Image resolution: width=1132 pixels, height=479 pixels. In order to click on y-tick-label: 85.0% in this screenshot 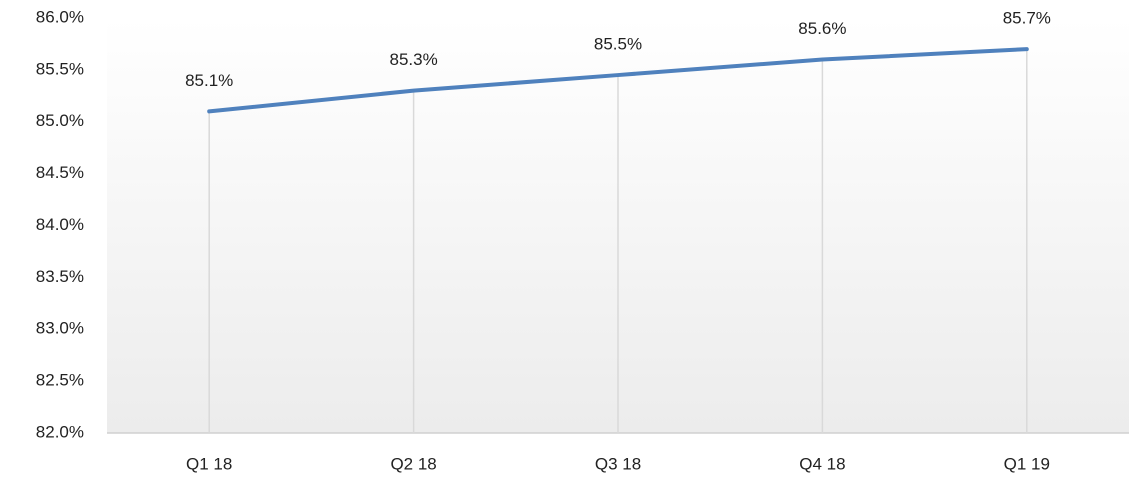, I will do `click(60, 120)`.